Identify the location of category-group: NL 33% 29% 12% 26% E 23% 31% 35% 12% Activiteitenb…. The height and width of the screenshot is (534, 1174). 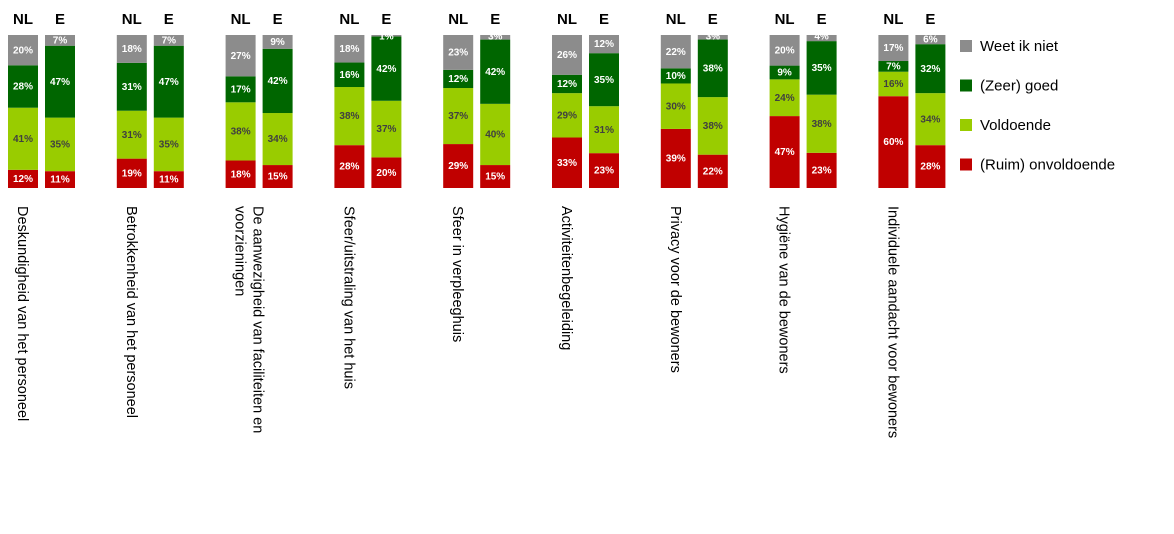
(585, 180).